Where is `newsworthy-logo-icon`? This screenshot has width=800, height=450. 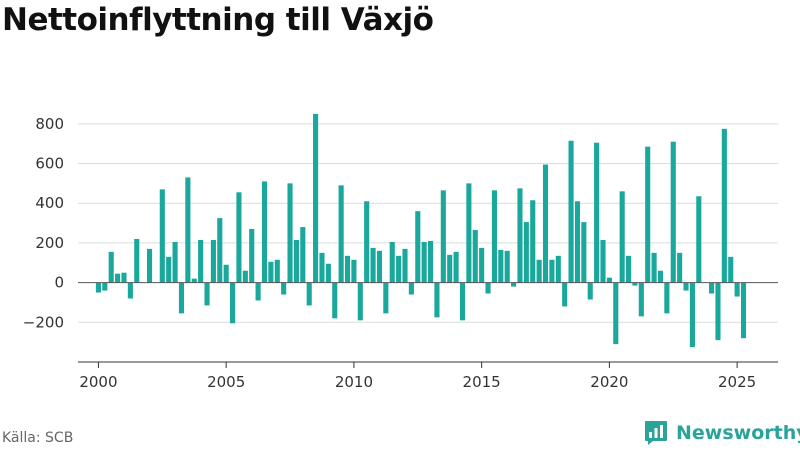
newsworthy-logo-icon is located at coordinates (656, 433).